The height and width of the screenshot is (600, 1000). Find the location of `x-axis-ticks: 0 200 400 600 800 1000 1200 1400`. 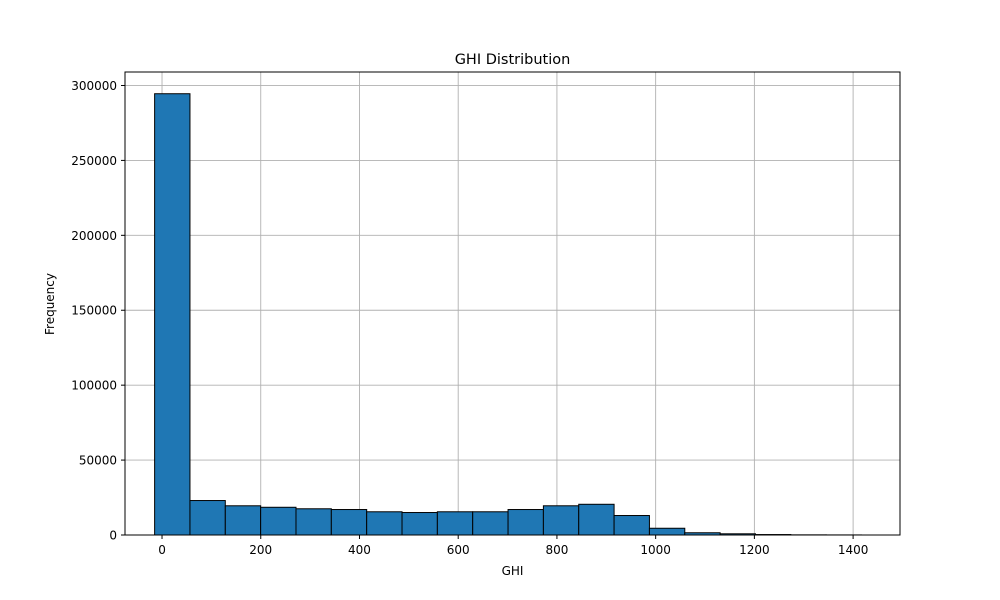

x-axis-ticks: 0 200 400 600 800 1000 1200 1400 is located at coordinates (513, 546).